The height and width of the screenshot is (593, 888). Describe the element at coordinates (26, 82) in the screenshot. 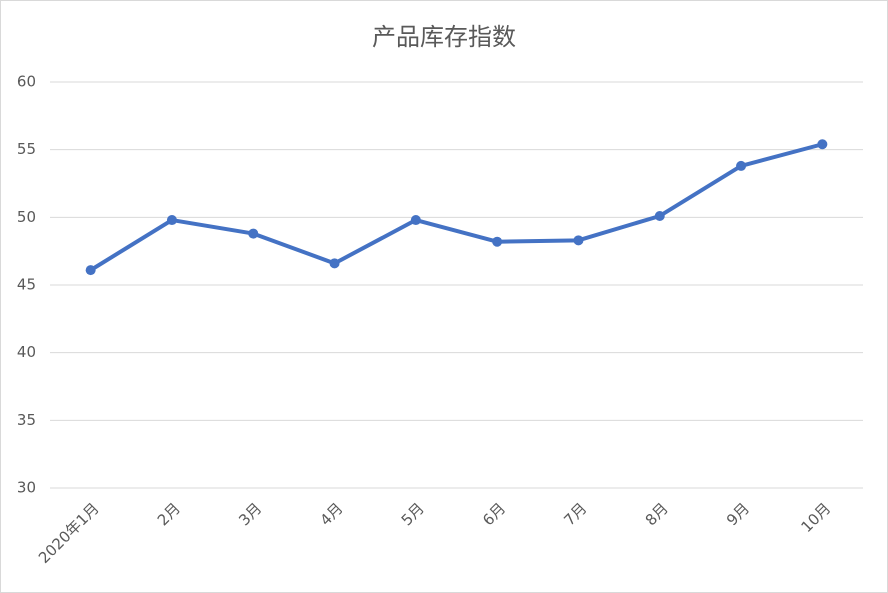

I see `y-tick-label: 60` at that location.